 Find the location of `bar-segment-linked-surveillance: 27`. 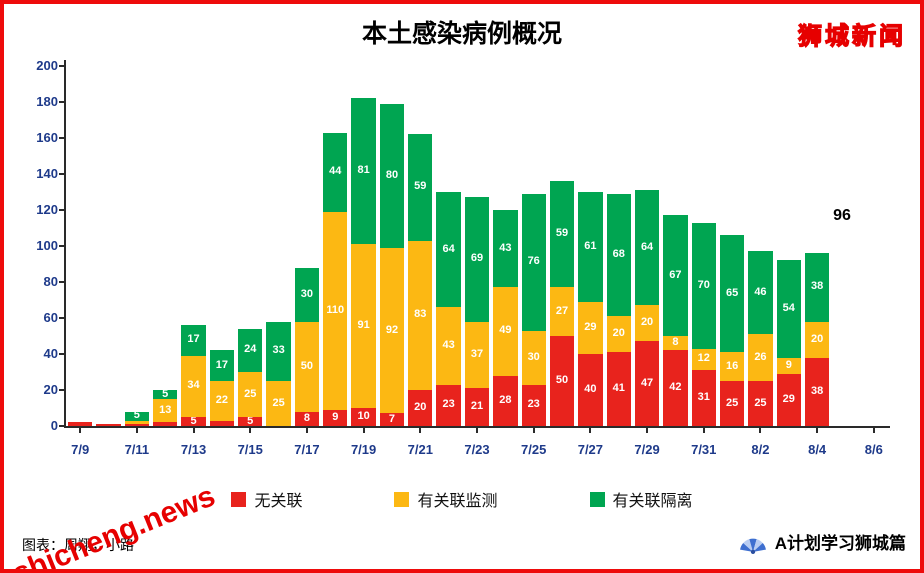

bar-segment-linked-surveillance: 27 is located at coordinates (562, 311).